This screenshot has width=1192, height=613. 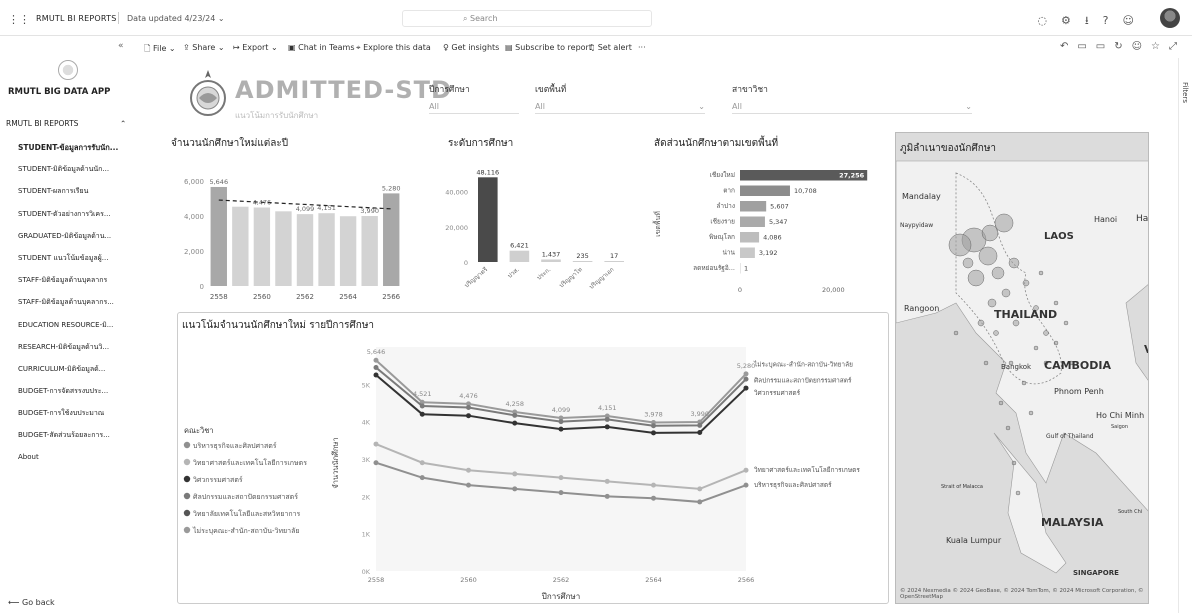 I want to click on file-menu: 🗋 File ⌄, so click(x=160, y=50).